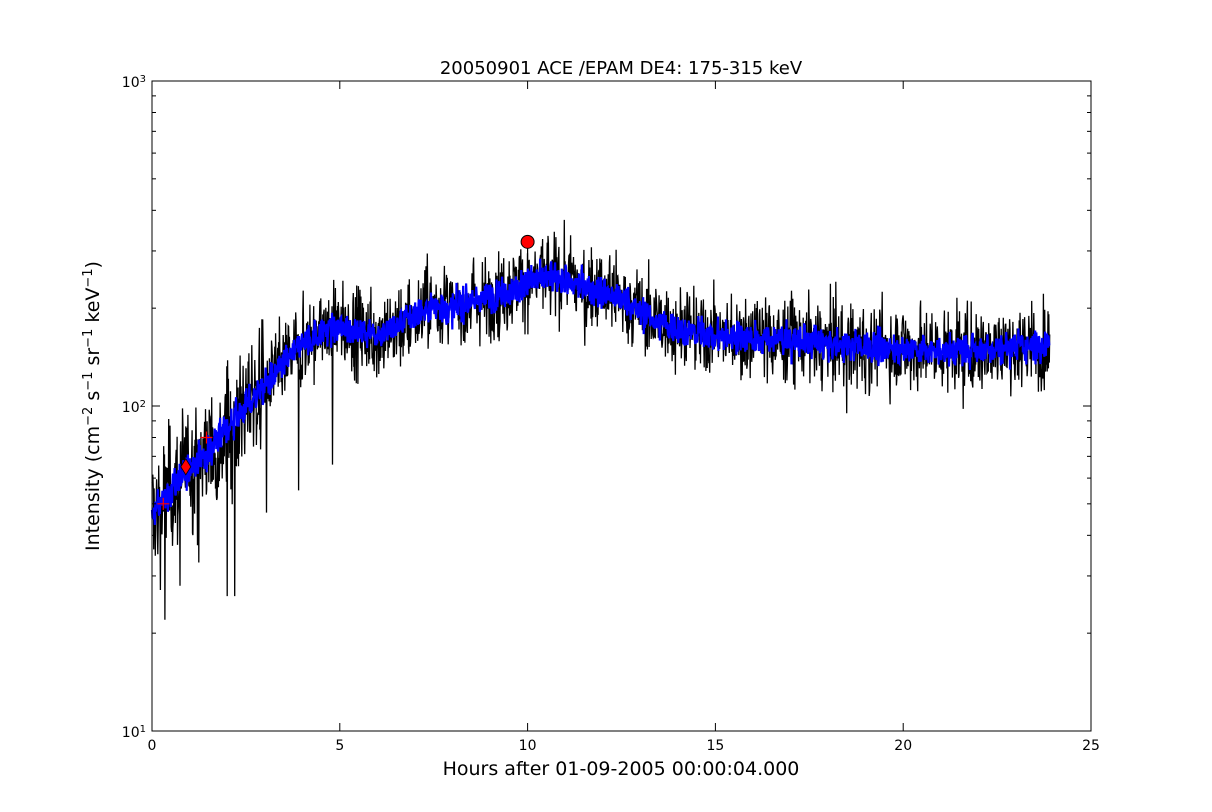  Describe the element at coordinates (339, 746) in the screenshot. I see `x-tick-label: 5` at that location.